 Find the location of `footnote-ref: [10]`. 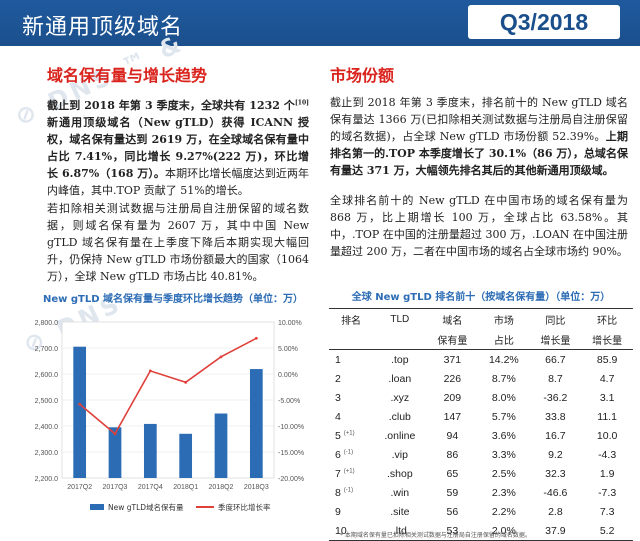

footnote-ref: [10] is located at coordinates (301, 102).